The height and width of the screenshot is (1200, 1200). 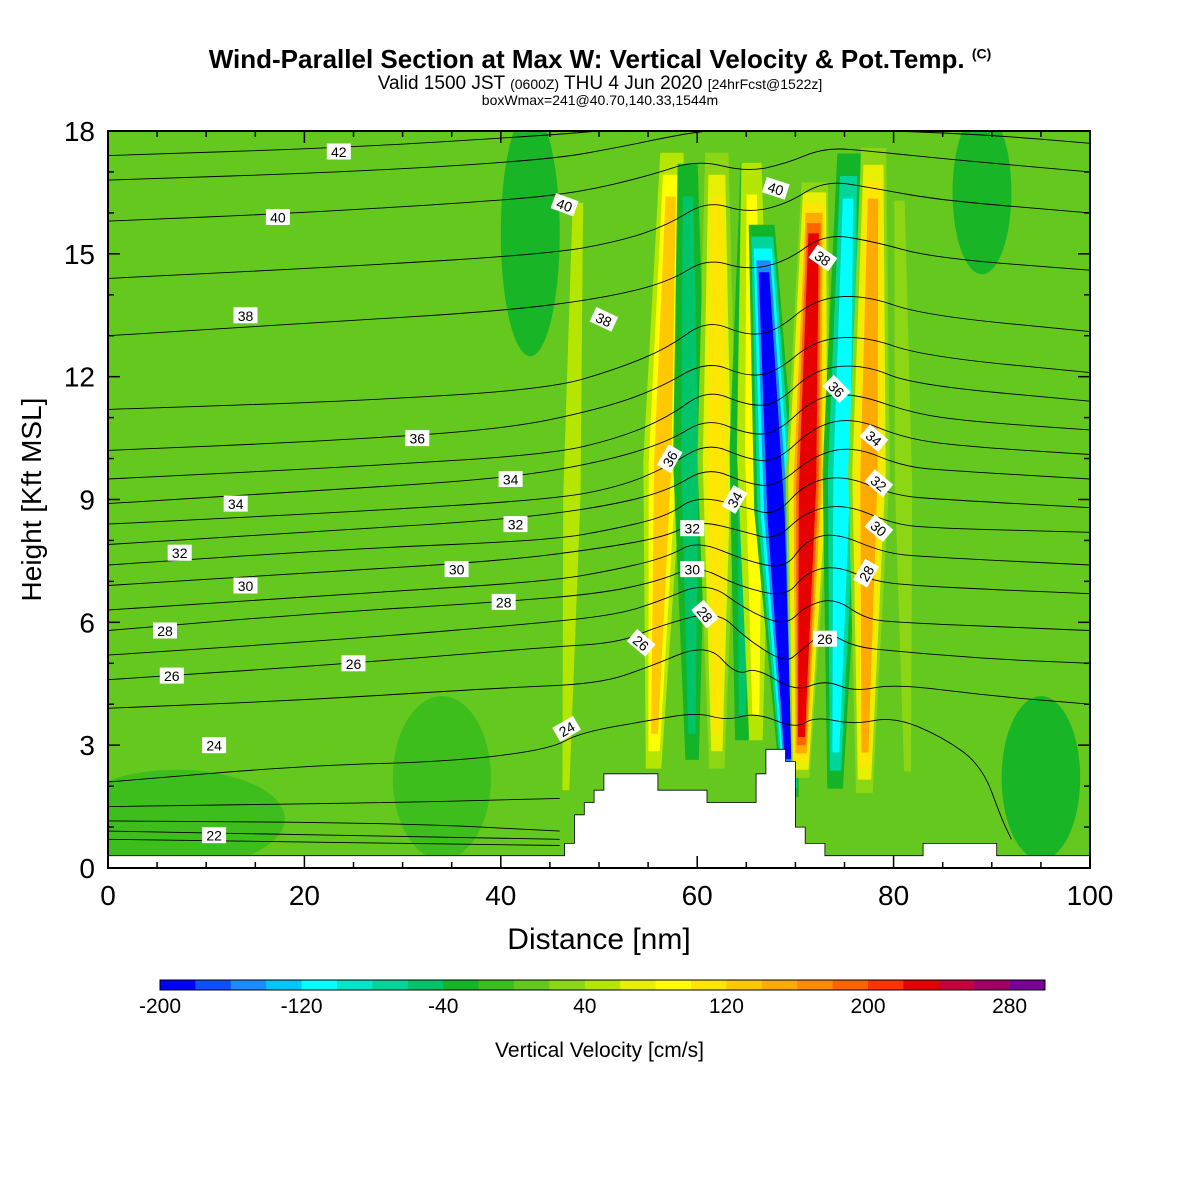 I want to click on valid-utc: (0600Z), so click(x=535, y=84).